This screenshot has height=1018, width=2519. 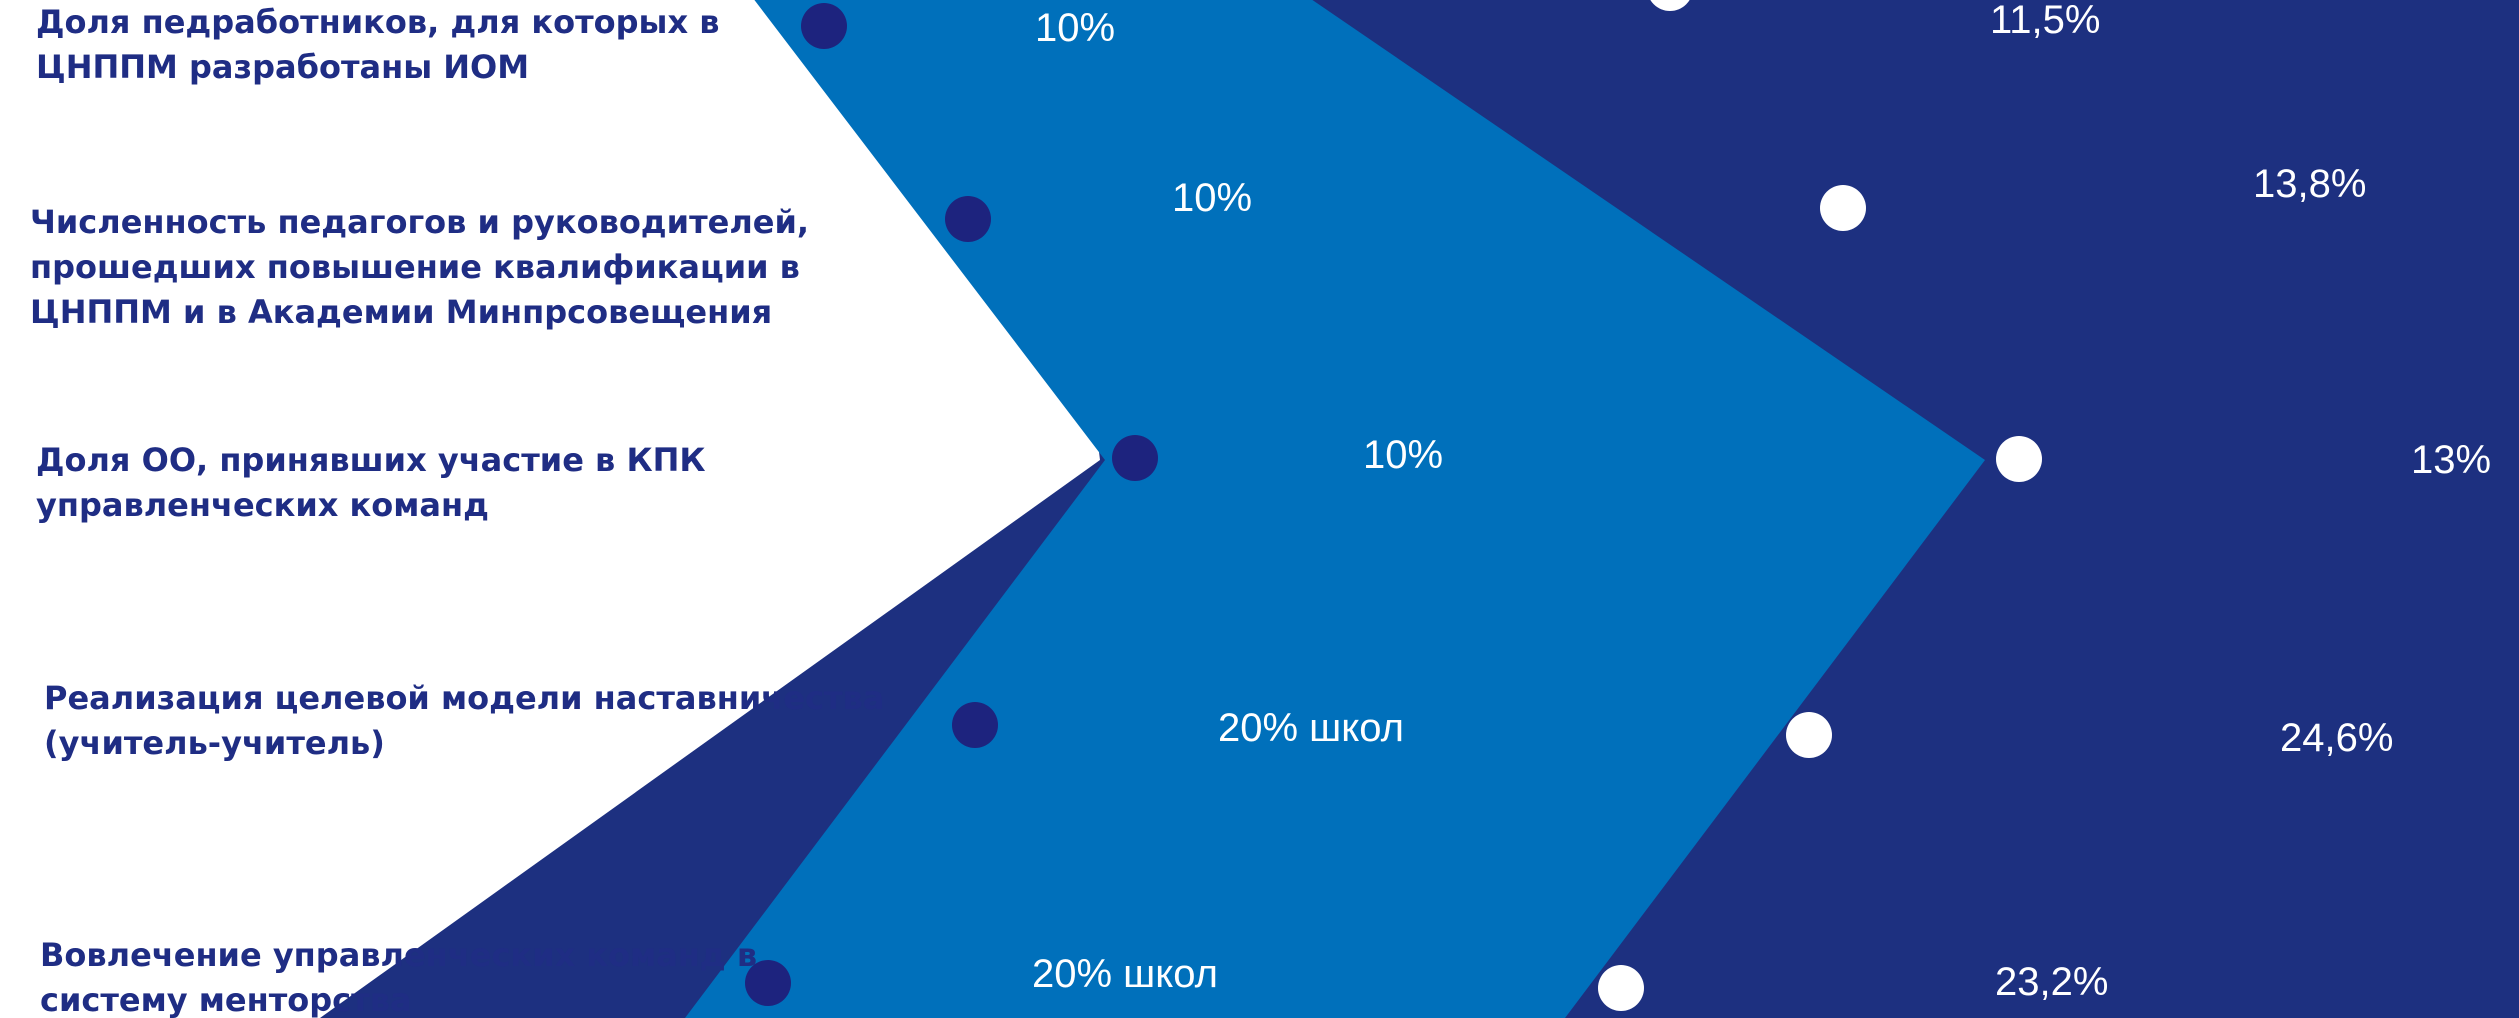 I want to click on target-value: 24,6%, so click(x=2337, y=738).